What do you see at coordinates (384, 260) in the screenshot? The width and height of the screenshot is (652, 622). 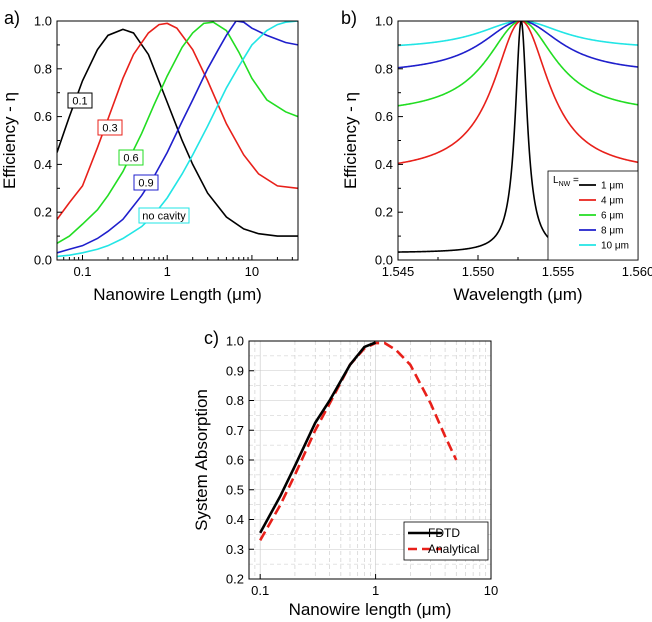 I see `y-tick-label-b: 0.0` at bounding box center [384, 260].